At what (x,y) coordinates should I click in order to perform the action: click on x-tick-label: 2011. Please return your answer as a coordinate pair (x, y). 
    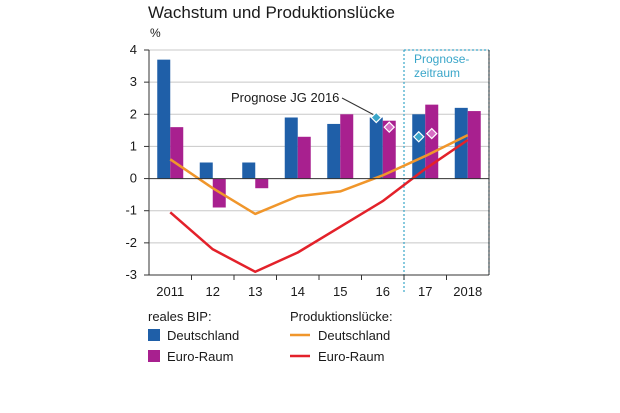
    Looking at the image, I should click on (170, 291).